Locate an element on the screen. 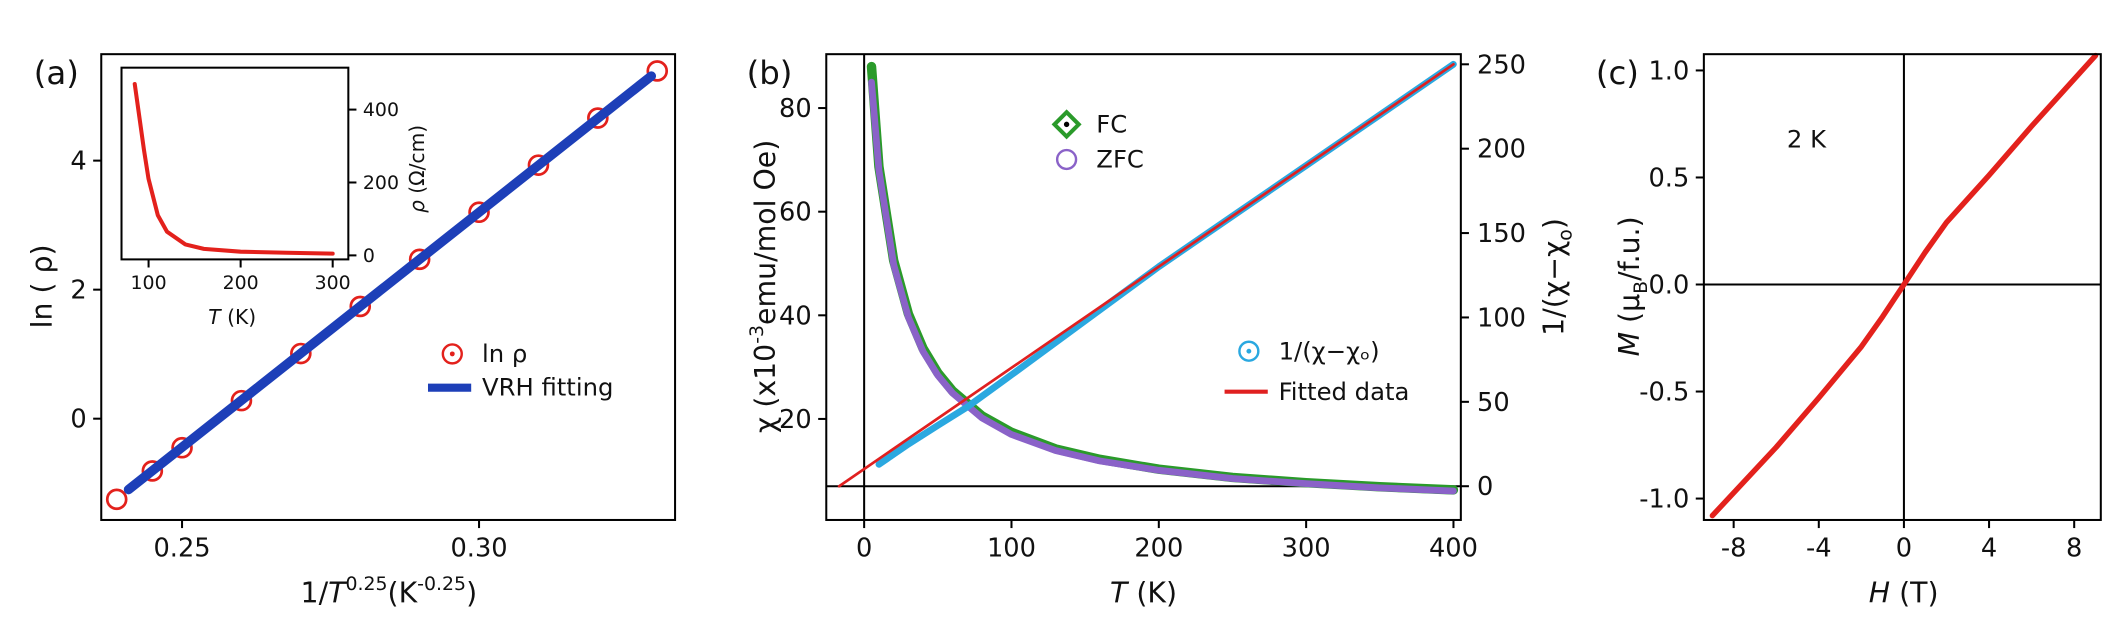  y-tick-label: -0.5 is located at coordinates (1664, 393).